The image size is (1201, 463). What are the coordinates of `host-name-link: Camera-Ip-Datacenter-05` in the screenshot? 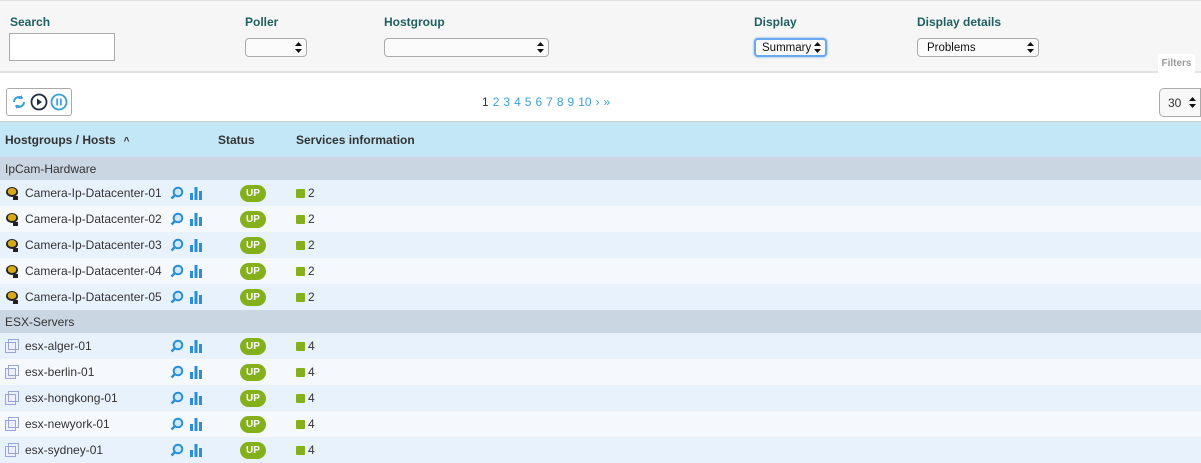 It's located at (93, 297).